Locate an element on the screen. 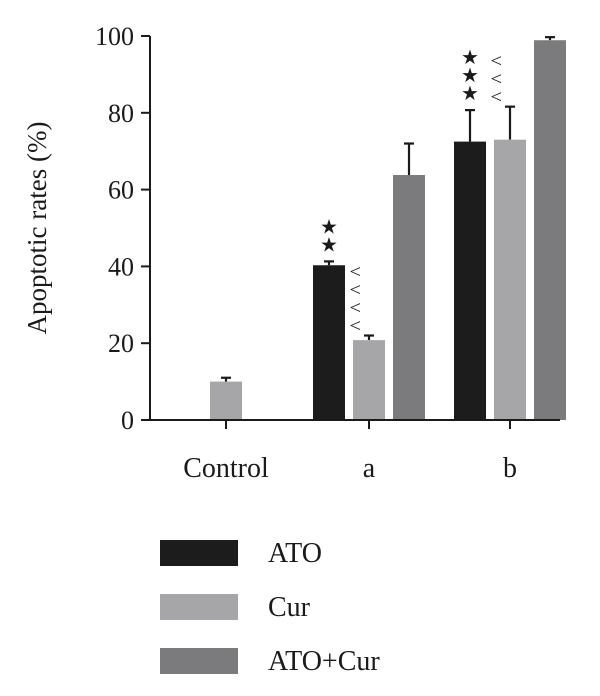  bar-control is located at coordinates (226, 400).